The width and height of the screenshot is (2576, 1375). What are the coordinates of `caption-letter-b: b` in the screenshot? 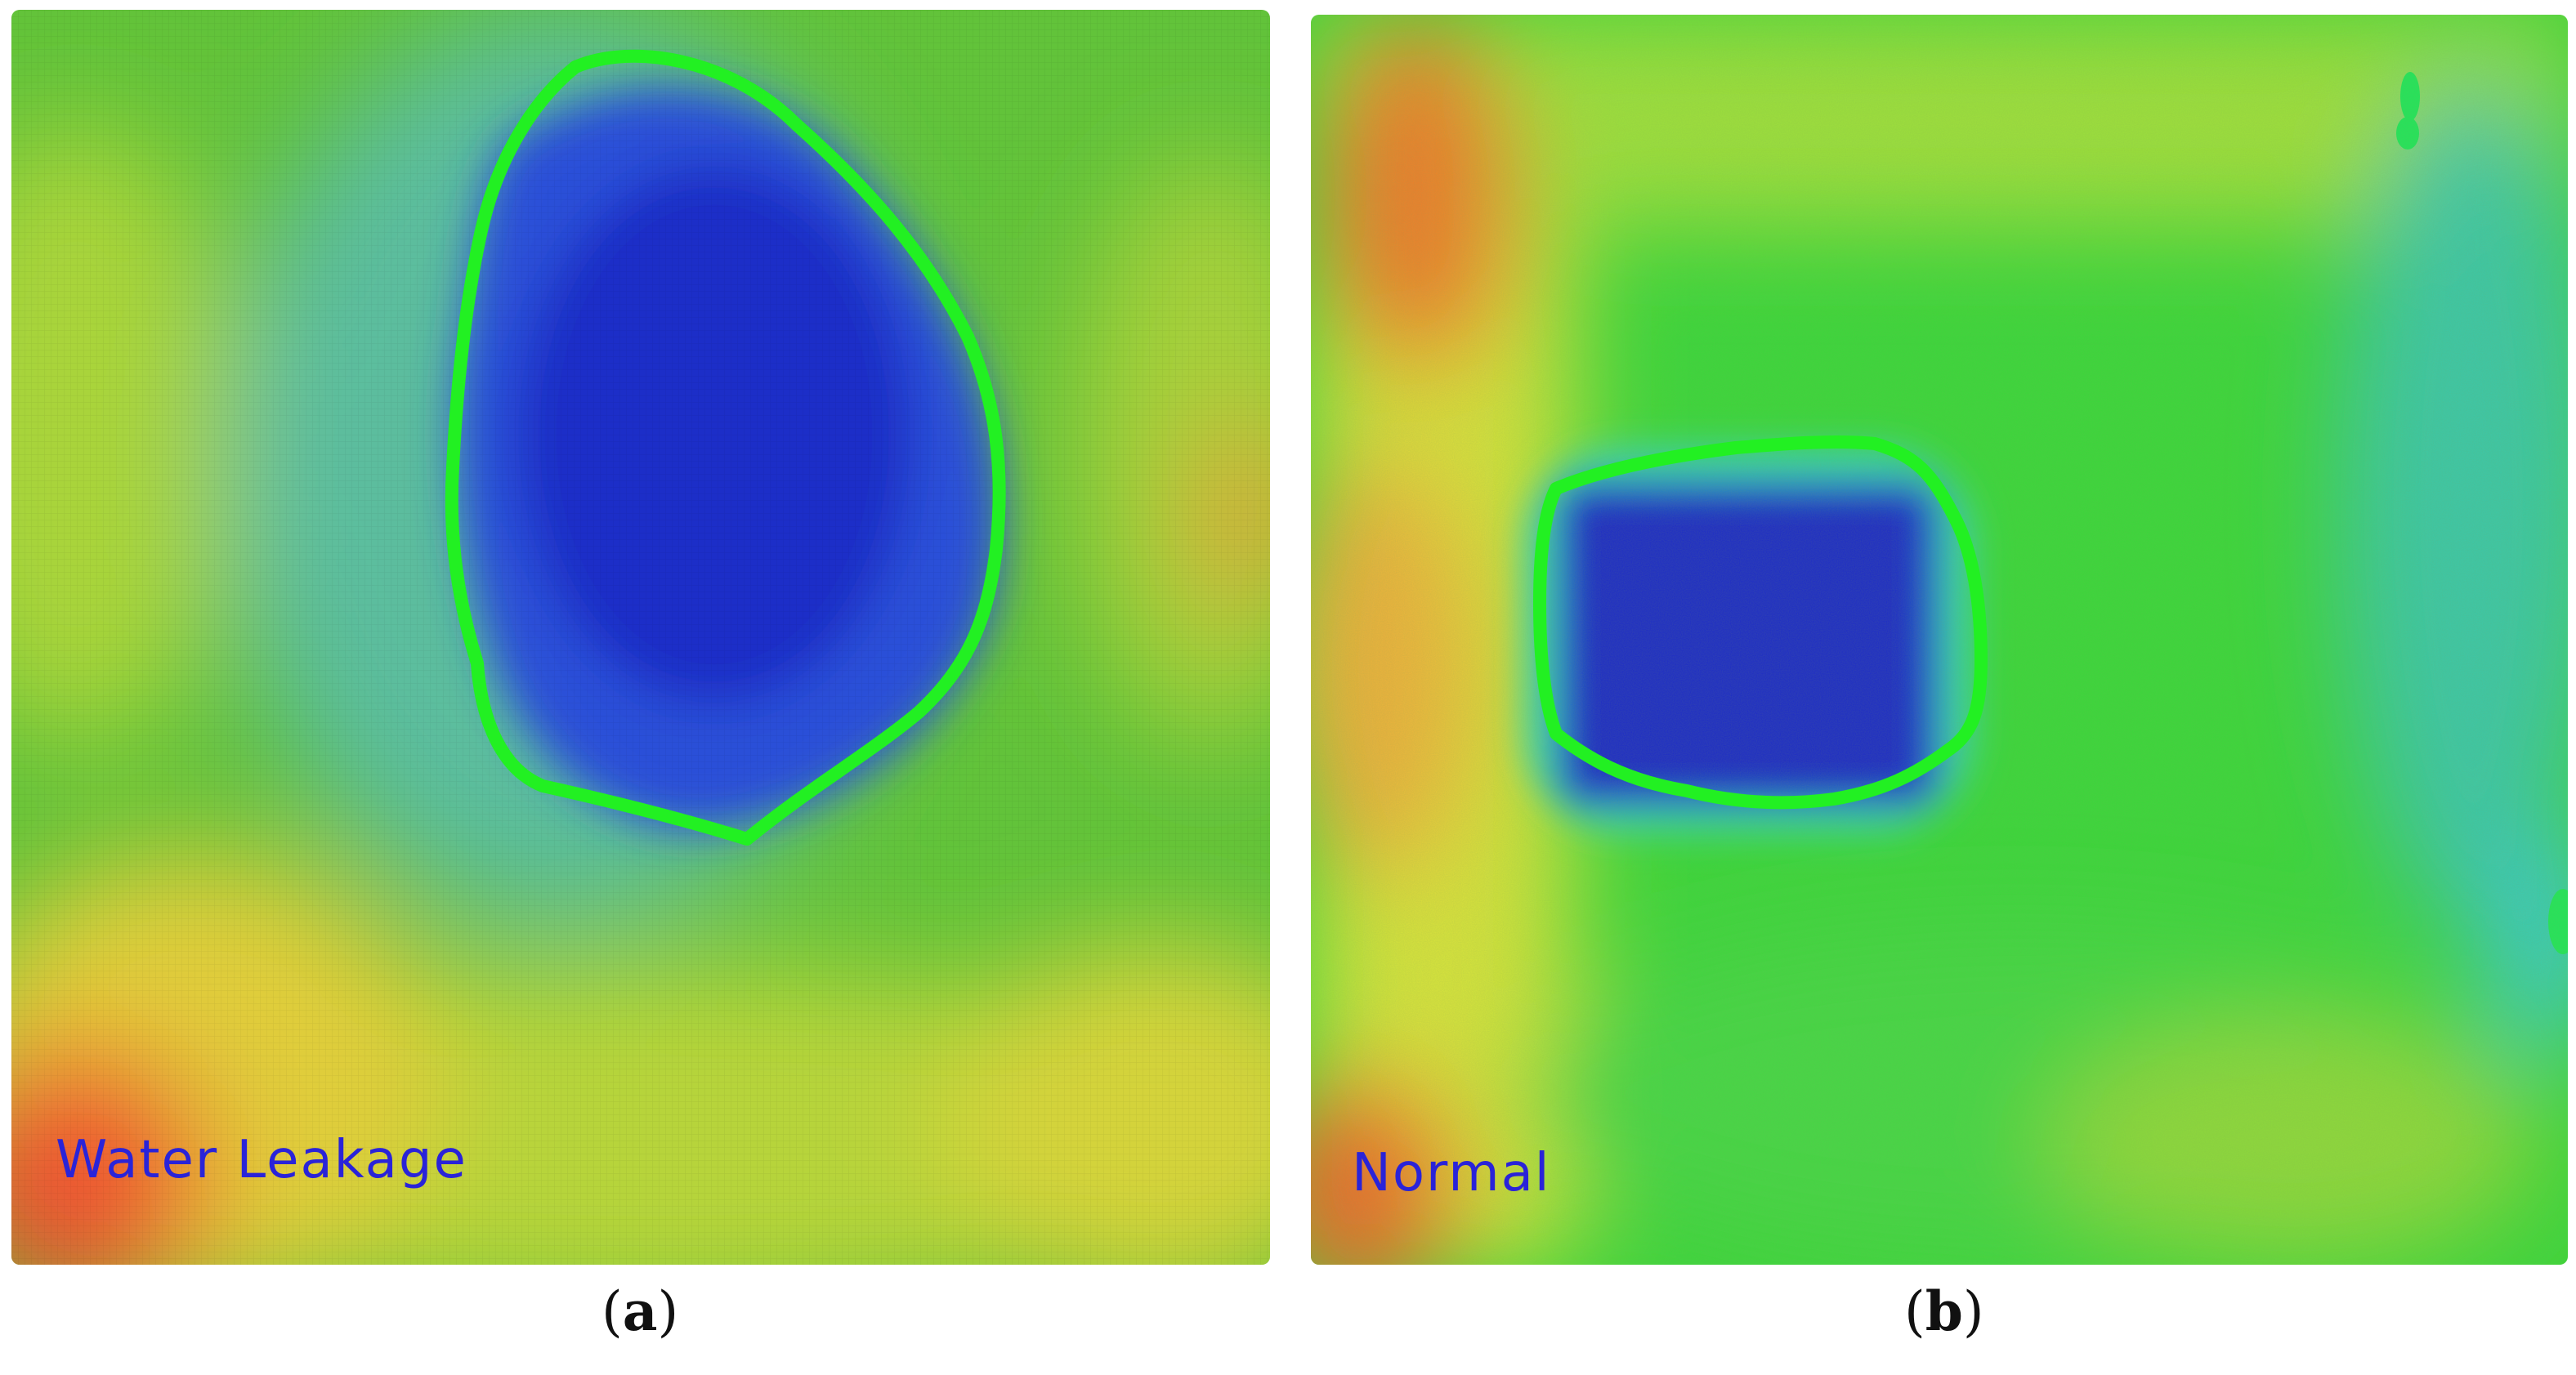 It's located at (1944, 1311).